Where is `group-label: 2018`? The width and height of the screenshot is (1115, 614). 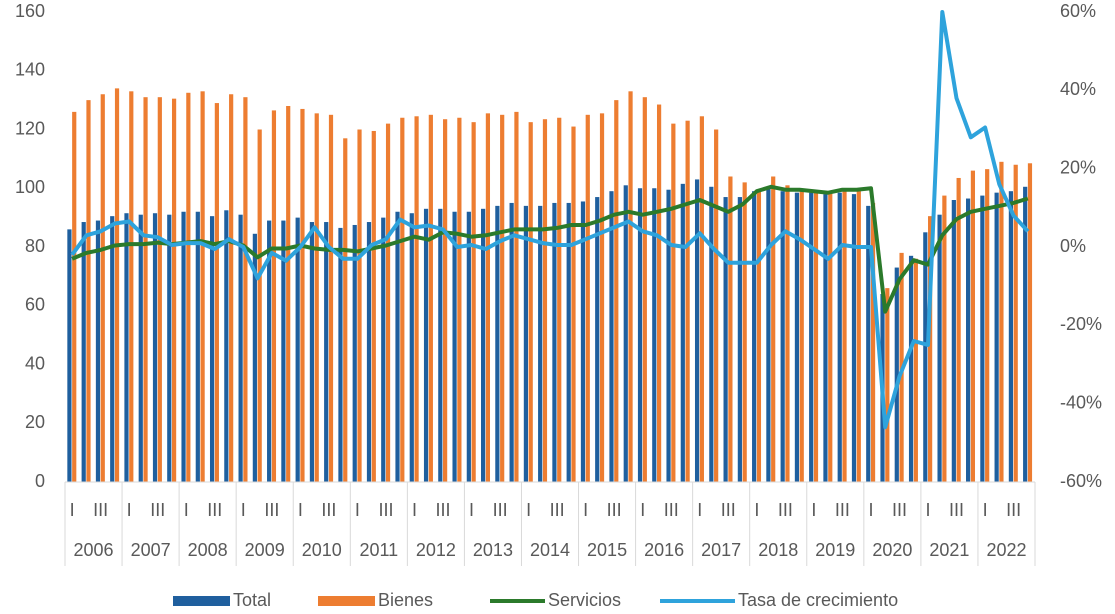
group-label: 2018 is located at coordinates (778, 550).